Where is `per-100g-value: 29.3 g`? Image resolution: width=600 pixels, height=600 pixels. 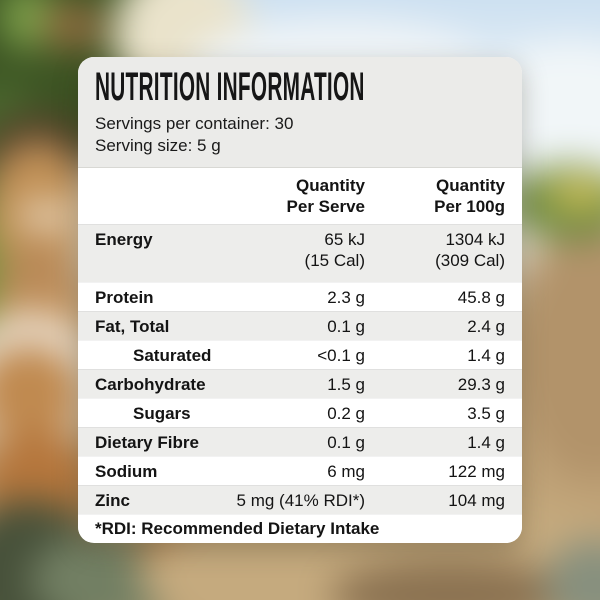 per-100g-value: 29.3 g is located at coordinates (481, 384).